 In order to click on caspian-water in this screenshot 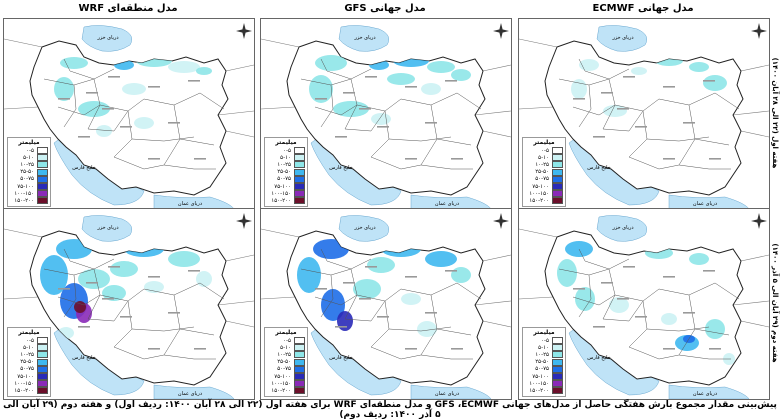, I will do `click(363, 38)`.